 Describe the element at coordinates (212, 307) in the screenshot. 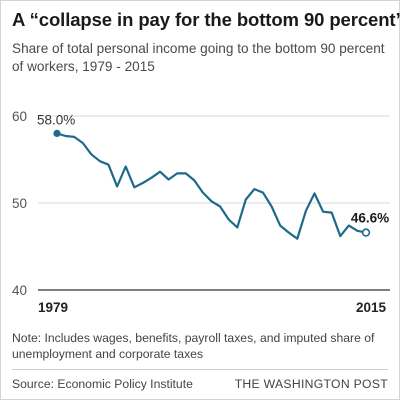

I see `x-axis-labels: 1979 2015` at that location.